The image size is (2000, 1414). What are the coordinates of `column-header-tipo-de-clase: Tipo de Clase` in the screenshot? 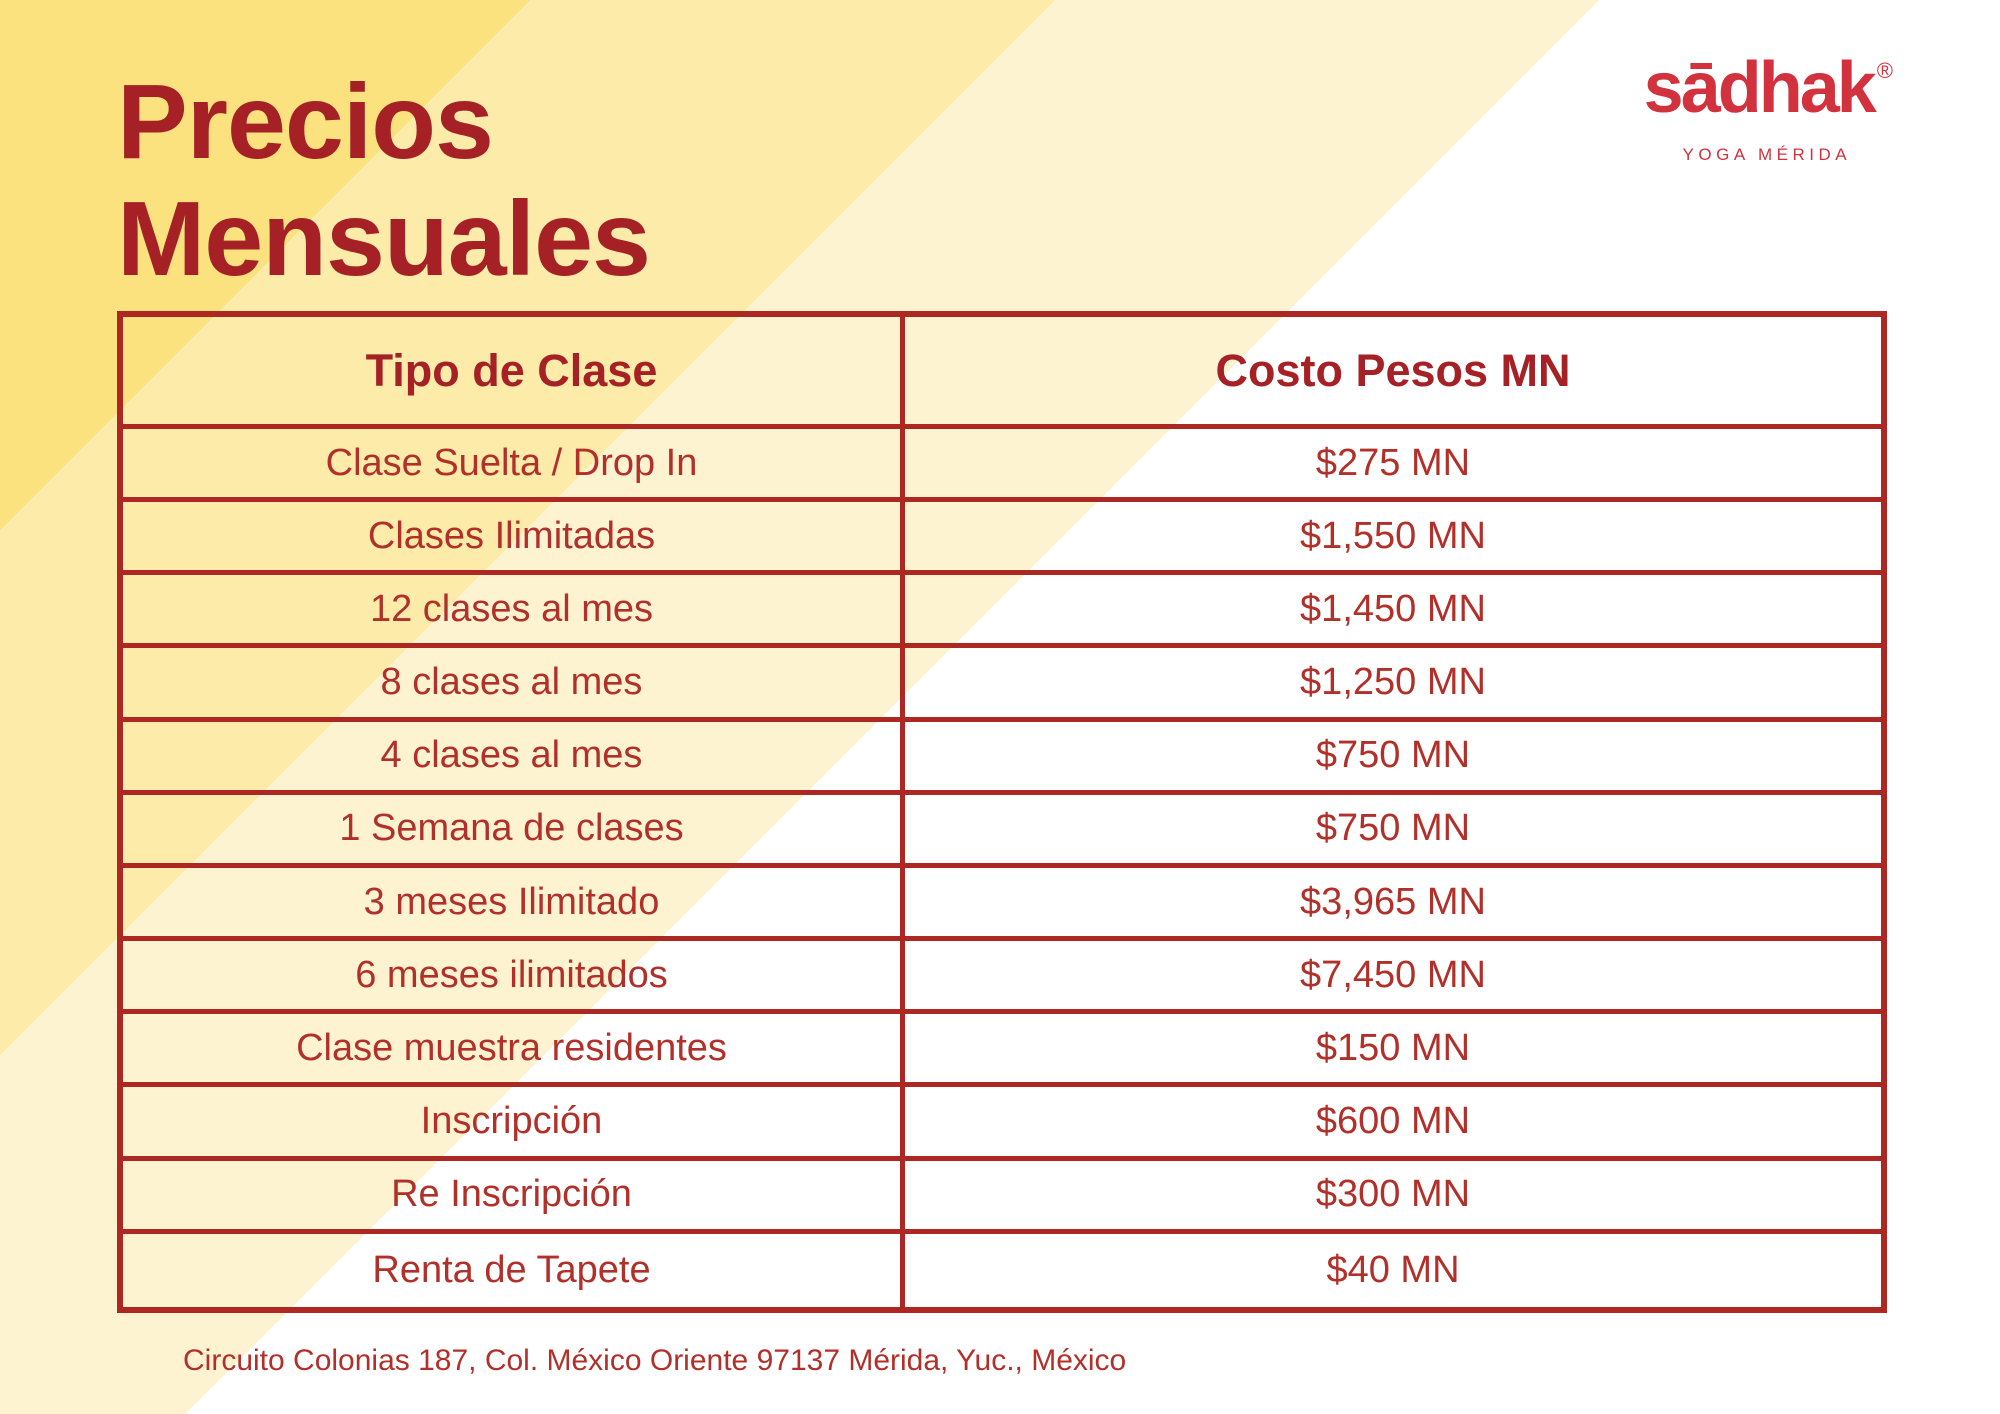 It's located at (514, 373).